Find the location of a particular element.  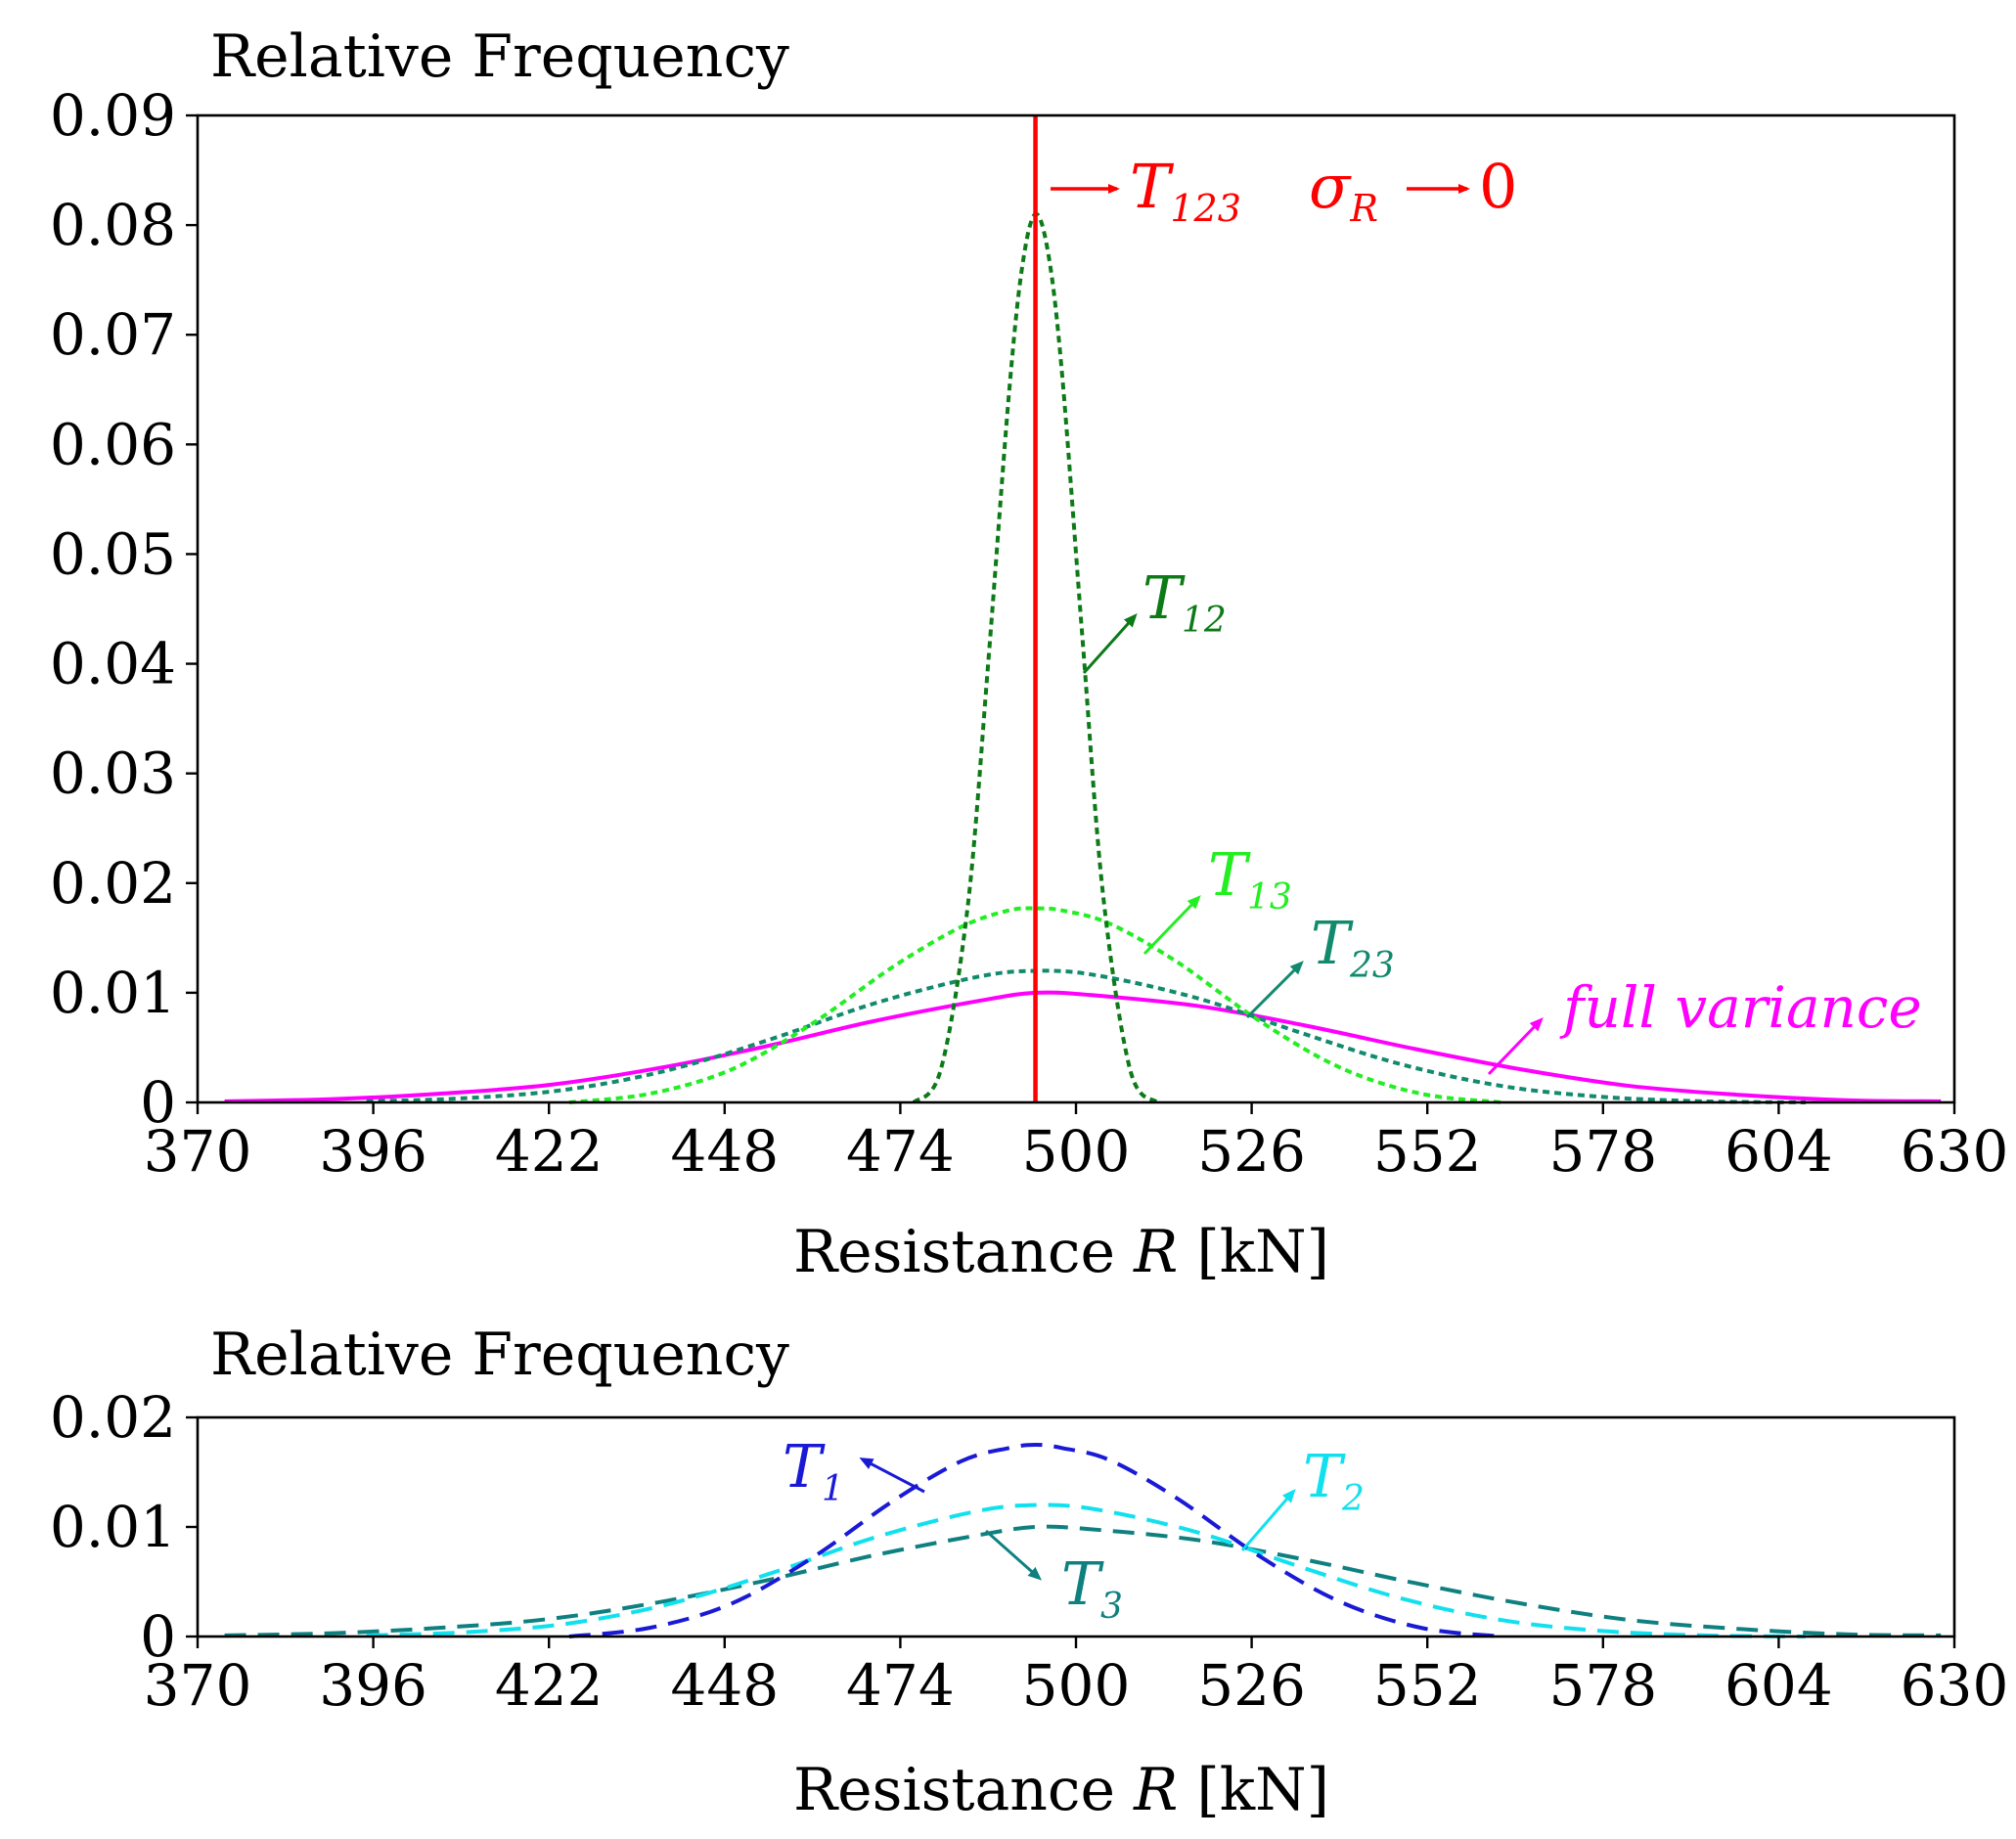

t2-arrow is located at coordinates (1268, 1519).